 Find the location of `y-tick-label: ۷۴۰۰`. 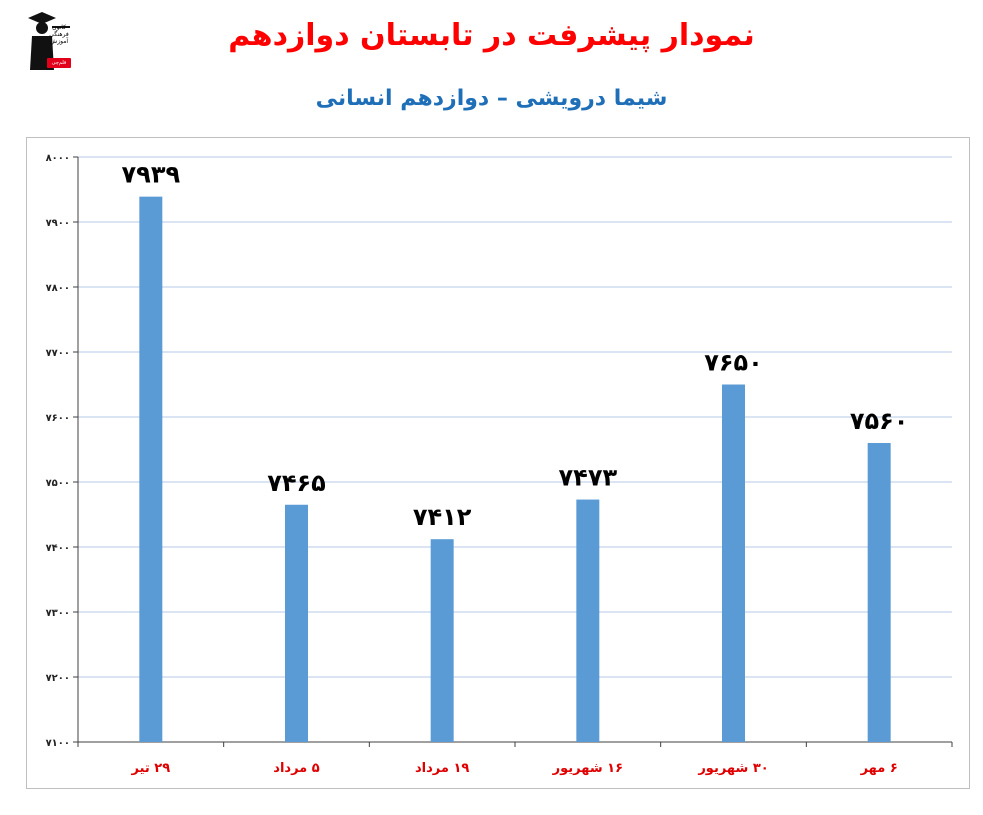

y-tick-label: ۷۴۰۰ is located at coordinates (58, 548).